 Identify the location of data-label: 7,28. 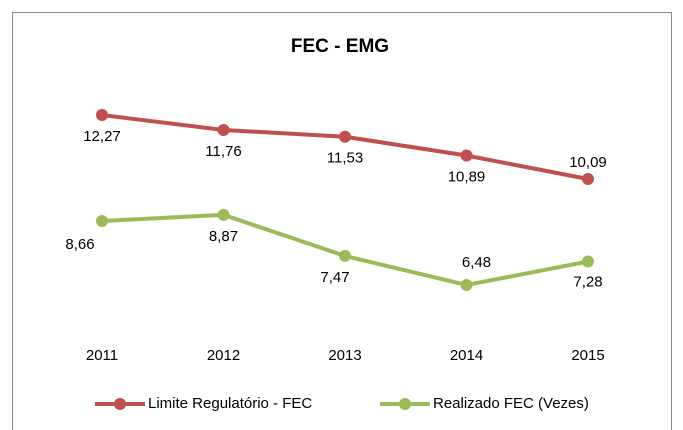
(587, 281).